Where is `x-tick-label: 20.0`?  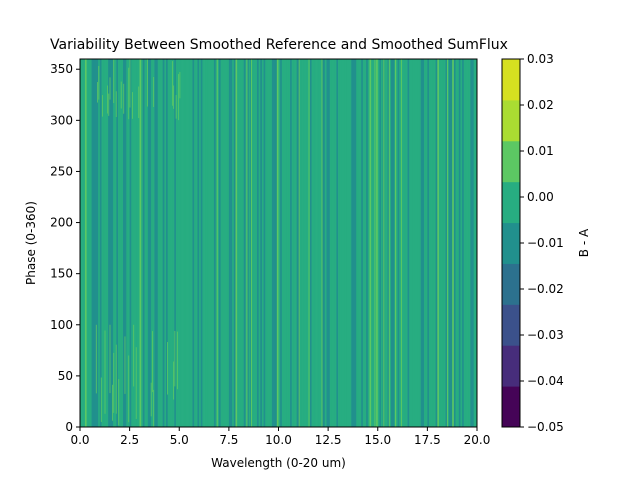
x-tick-label: 20.0 is located at coordinates (477, 440).